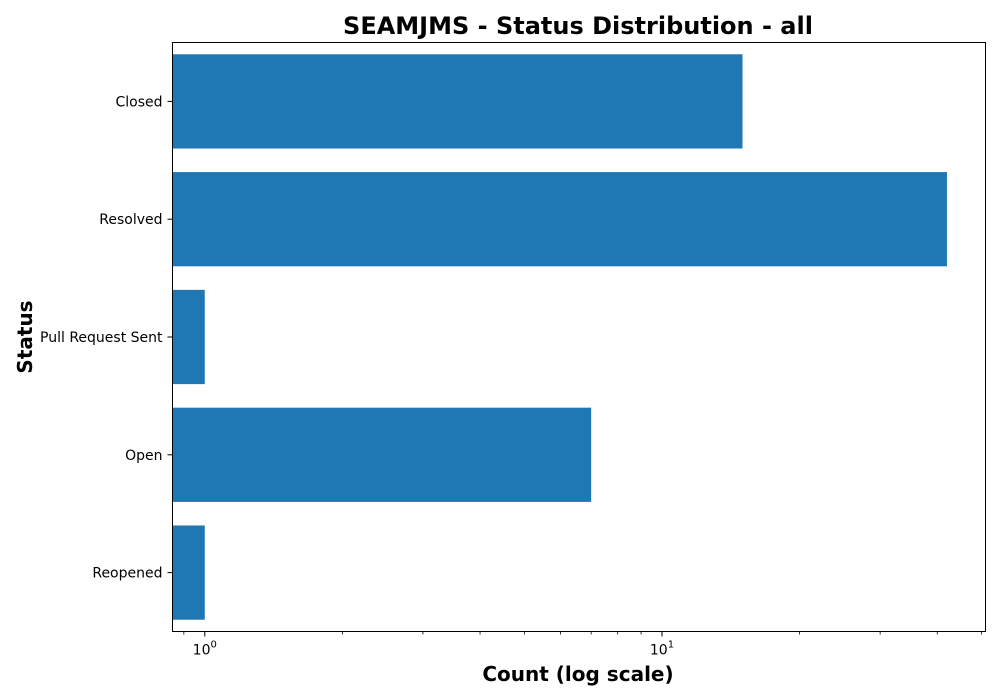  I want to click on bar-open, so click(382, 454).